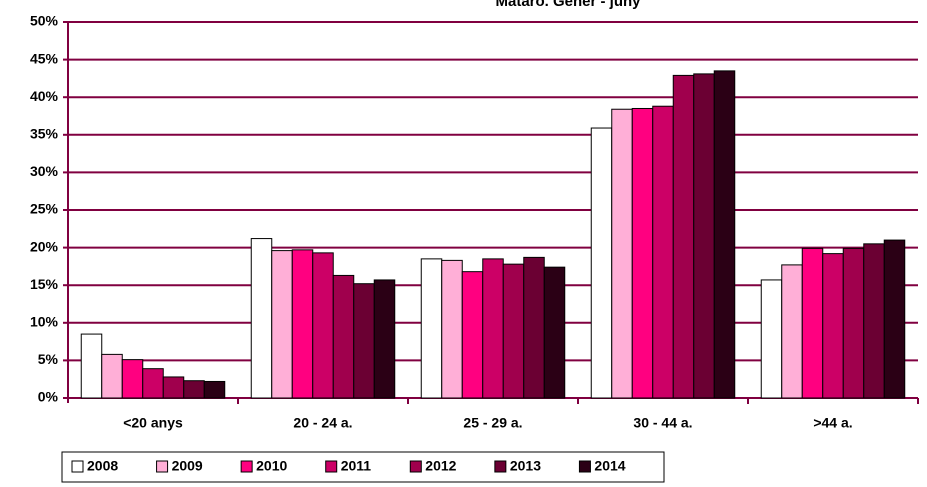 The height and width of the screenshot is (487, 927). Describe the element at coordinates (525, 466) in the screenshot. I see `legend-label: 2013` at that location.